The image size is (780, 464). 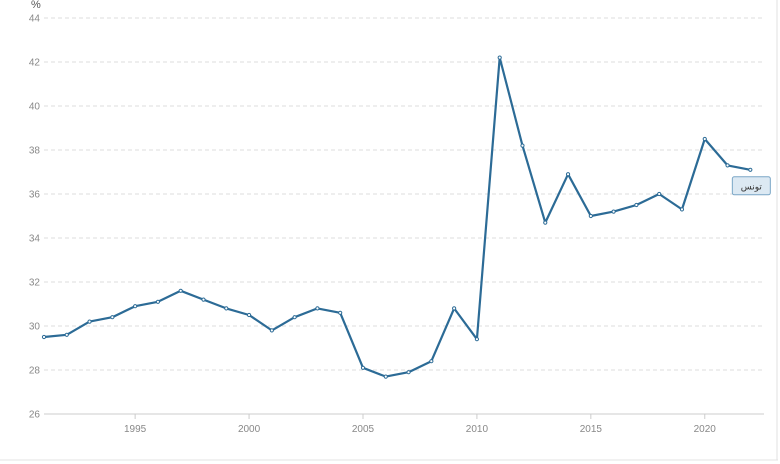 I want to click on series-name-label: تونس, so click(x=752, y=187).